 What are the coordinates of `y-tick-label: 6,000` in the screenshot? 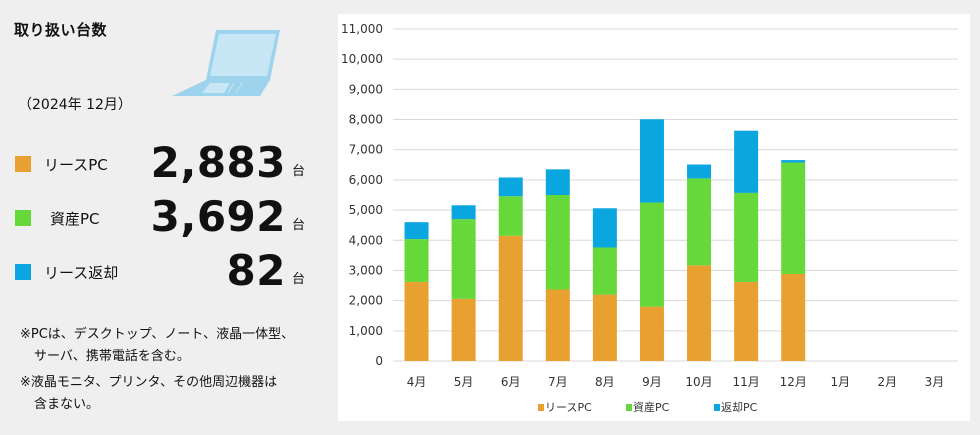 It's located at (366, 180).